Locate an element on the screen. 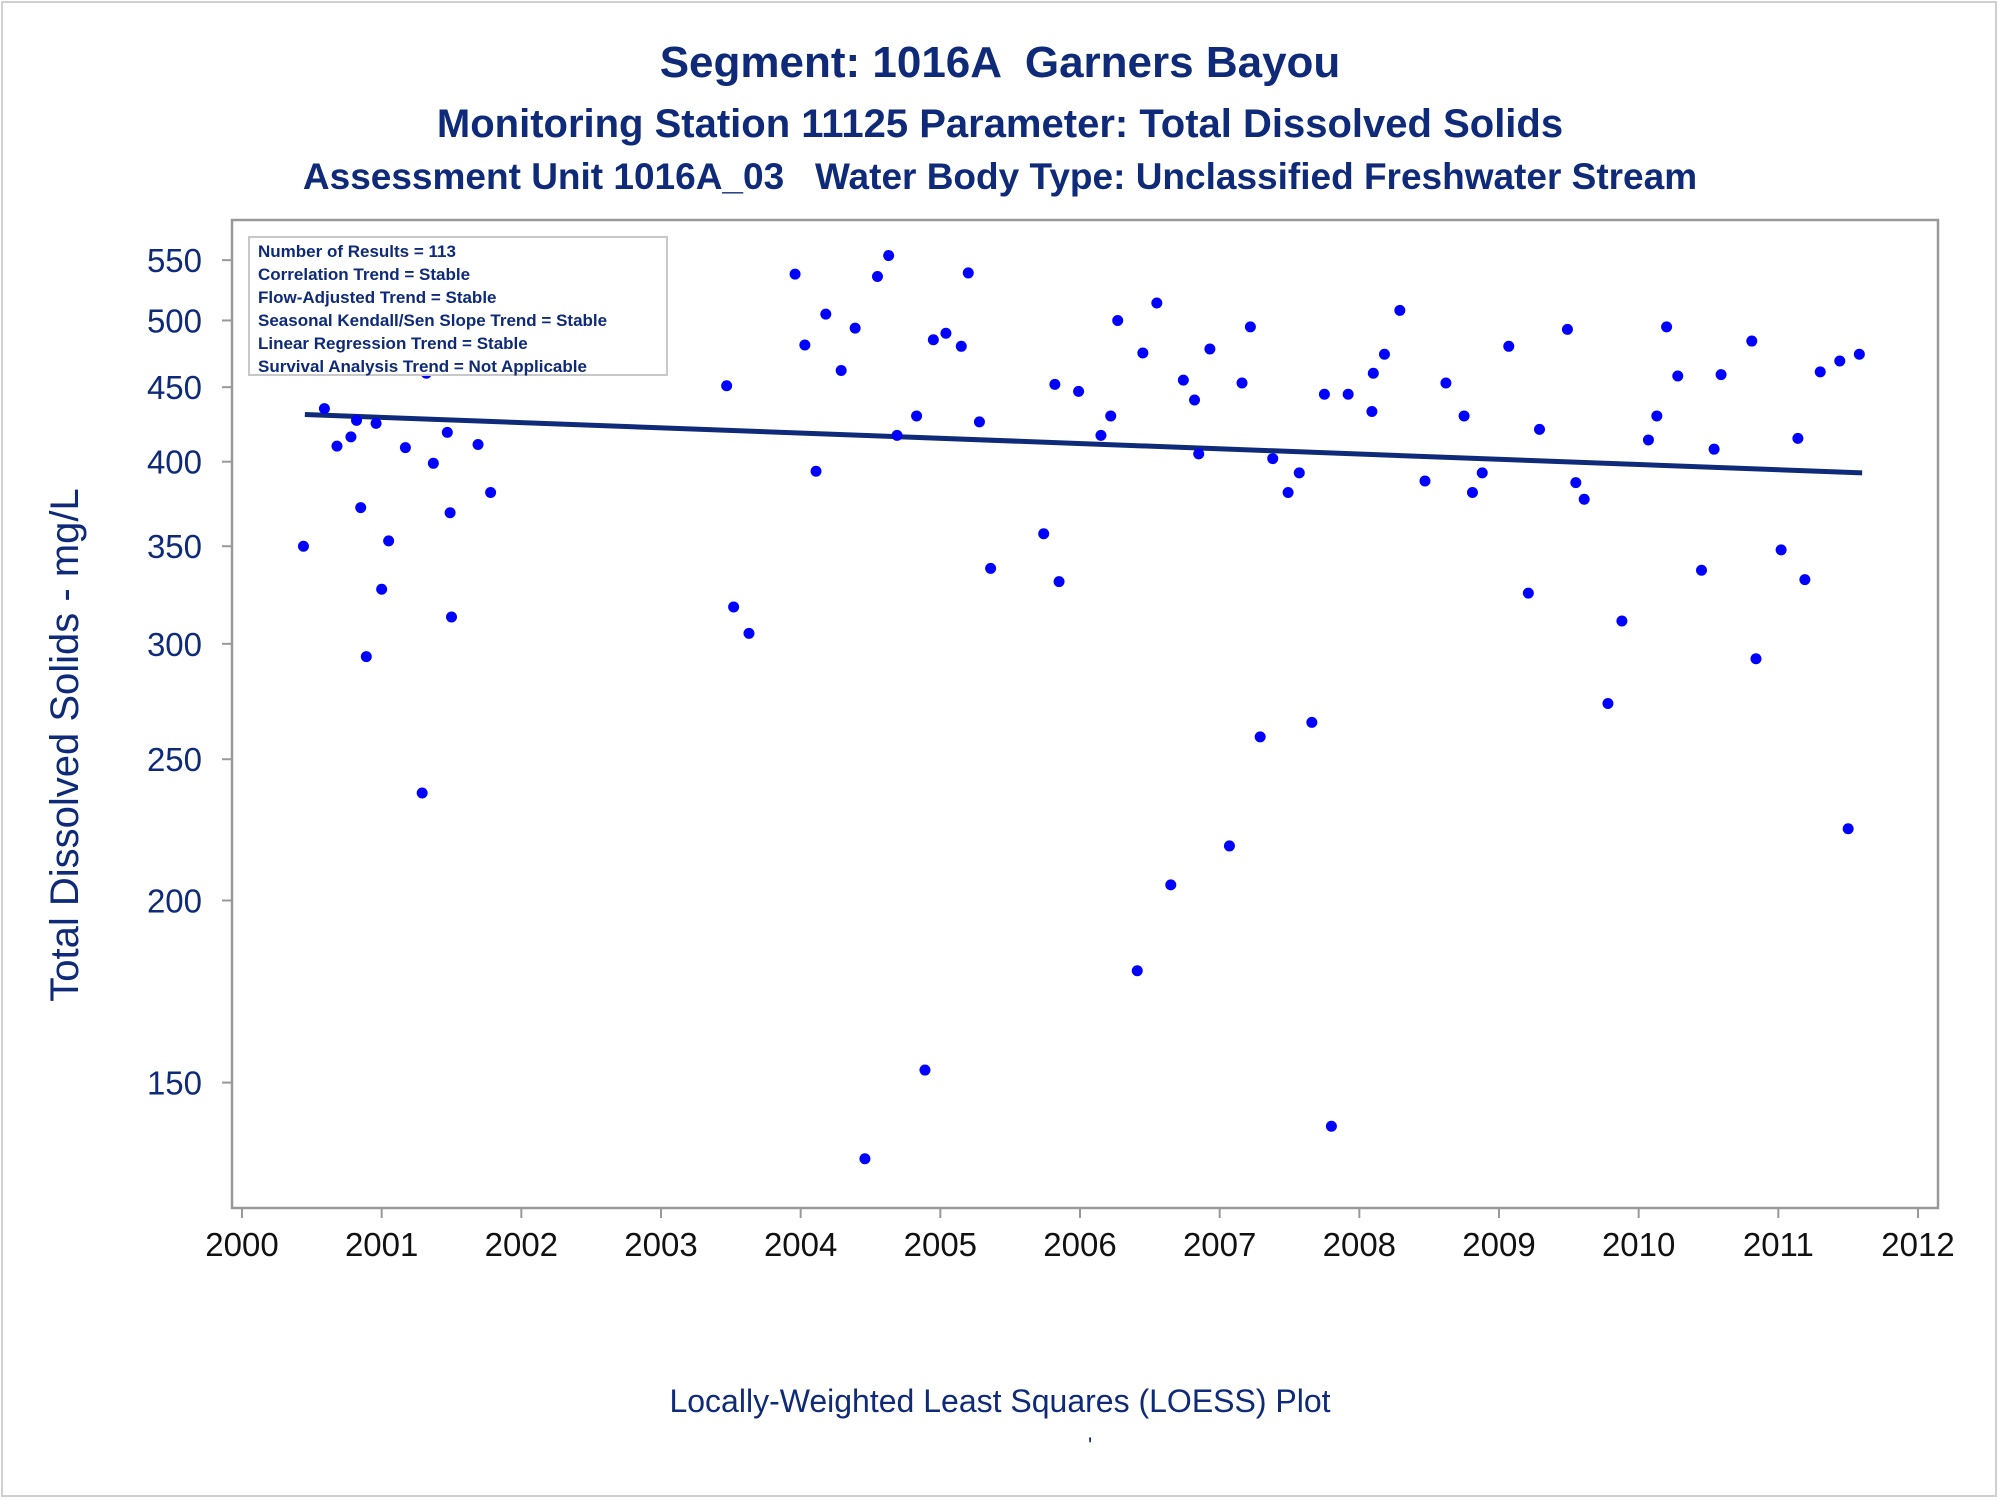 This screenshot has height=1500, width=2000. x-tick-label: 2001 is located at coordinates (381, 1244).